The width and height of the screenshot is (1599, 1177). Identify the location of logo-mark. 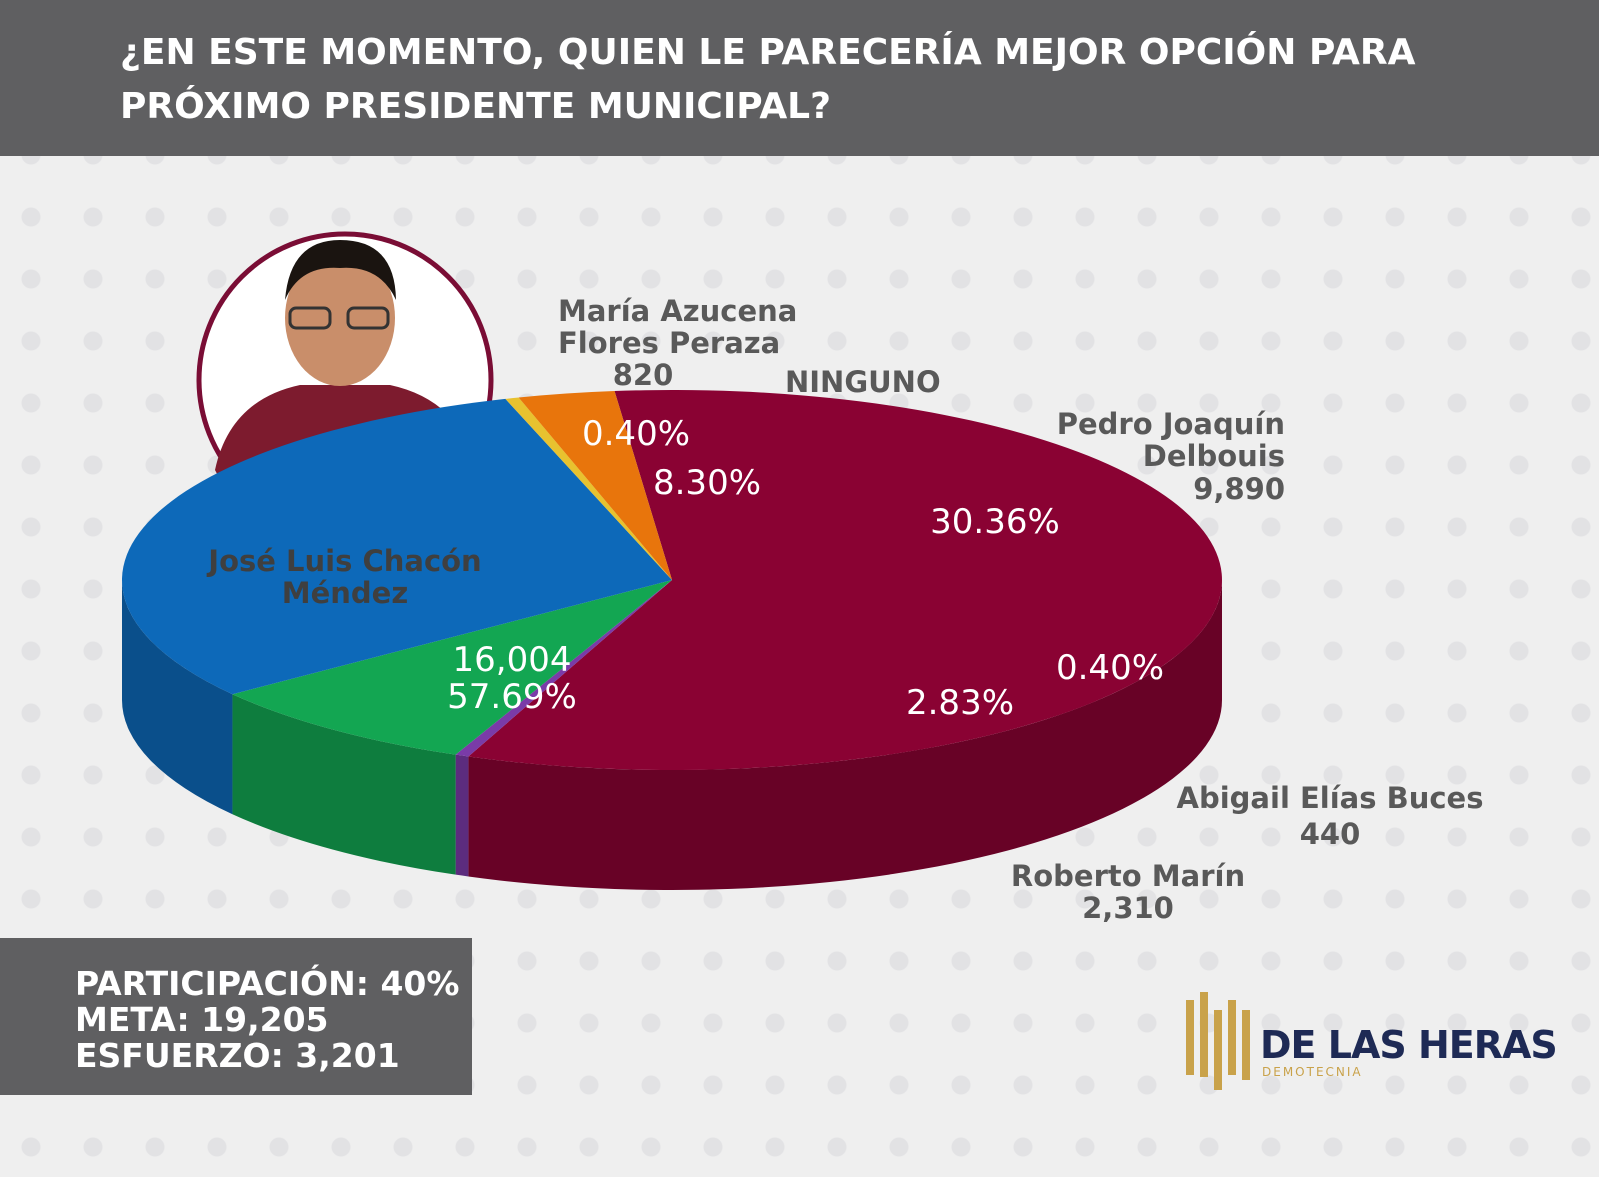
(1218, 1041).